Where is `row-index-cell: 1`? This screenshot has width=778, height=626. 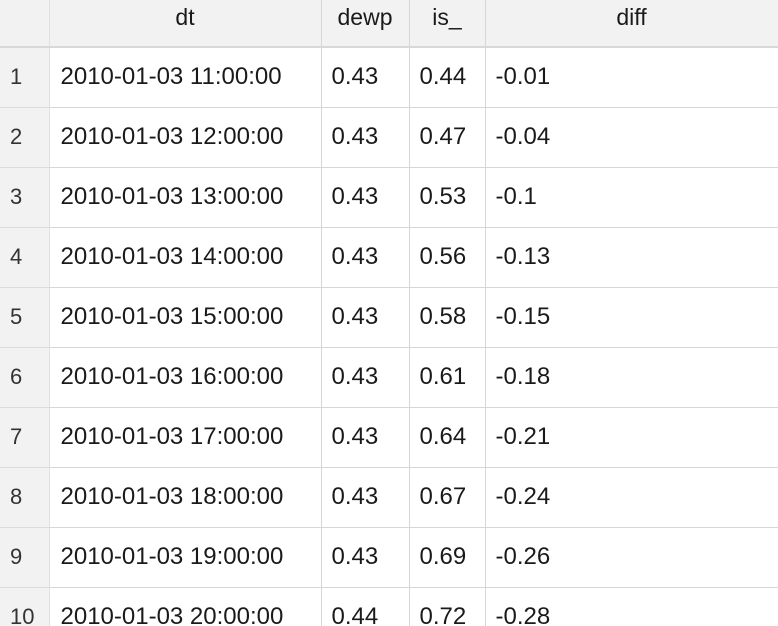 row-index-cell: 1 is located at coordinates (25, 77).